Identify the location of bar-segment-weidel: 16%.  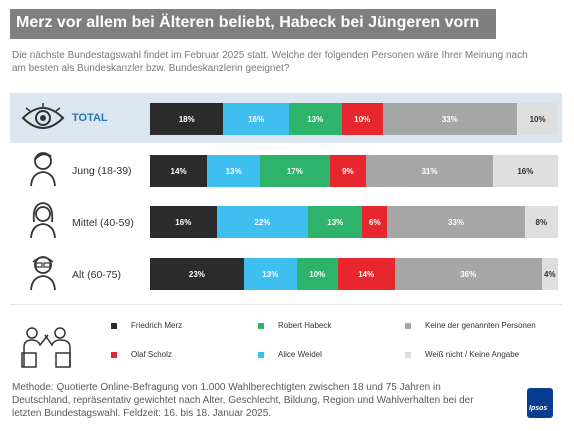
(256, 119).